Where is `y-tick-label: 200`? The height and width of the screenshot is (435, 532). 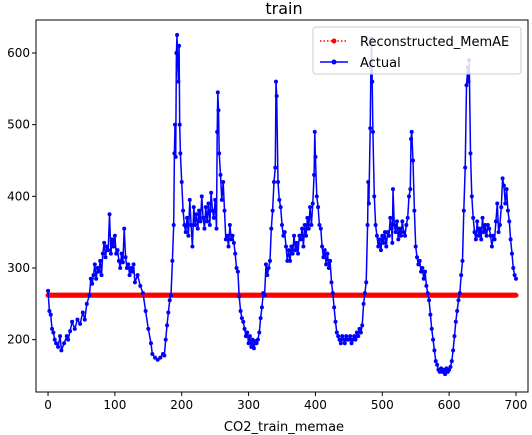
y-tick-label: 200 is located at coordinates (18, 340).